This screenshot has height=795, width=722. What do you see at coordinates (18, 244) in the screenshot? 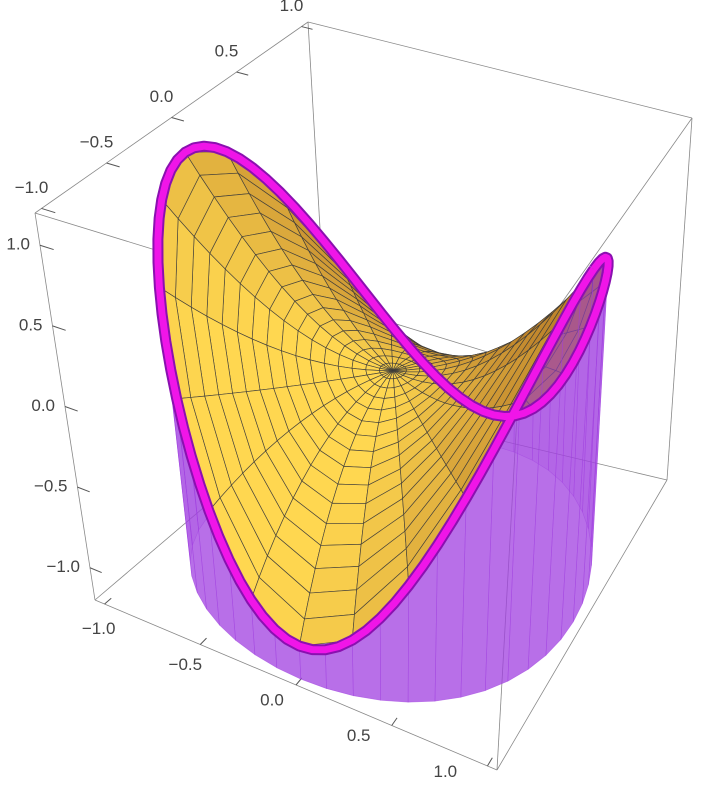
I see `z-tick-label: 1.0` at bounding box center [18, 244].